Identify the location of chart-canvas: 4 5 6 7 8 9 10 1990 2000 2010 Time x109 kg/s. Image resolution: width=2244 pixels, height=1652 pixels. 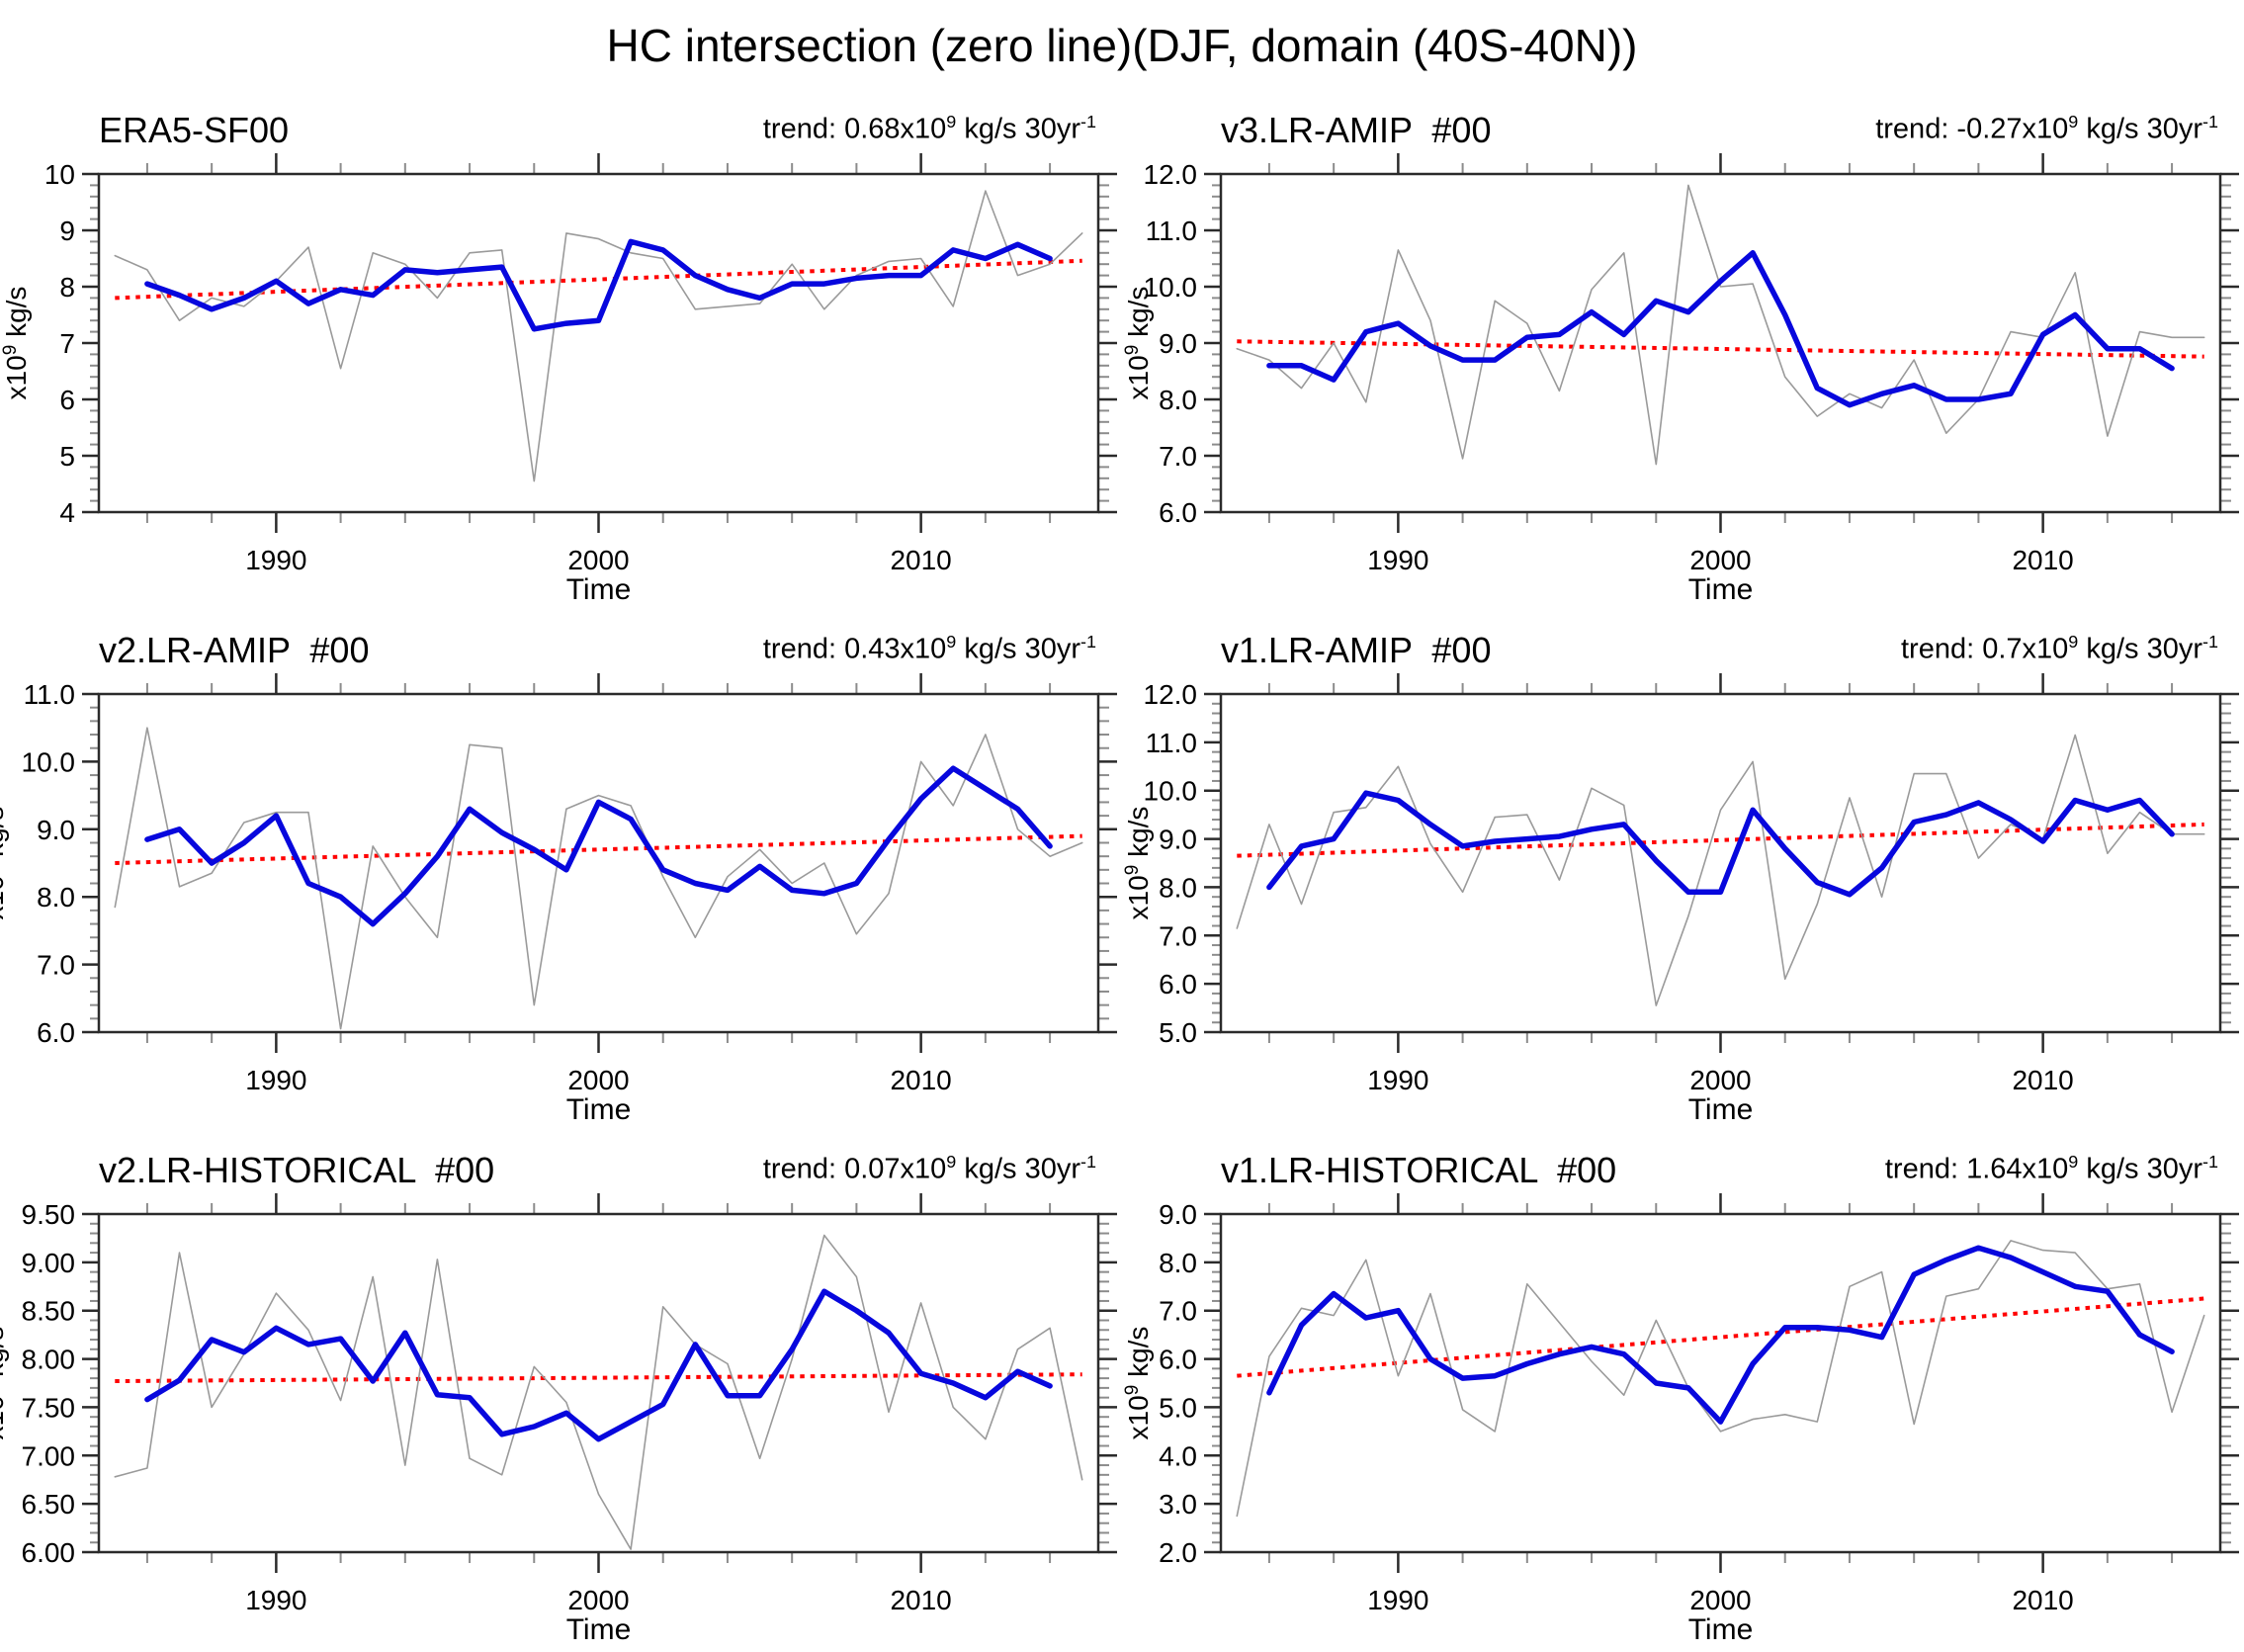
(558, 379).